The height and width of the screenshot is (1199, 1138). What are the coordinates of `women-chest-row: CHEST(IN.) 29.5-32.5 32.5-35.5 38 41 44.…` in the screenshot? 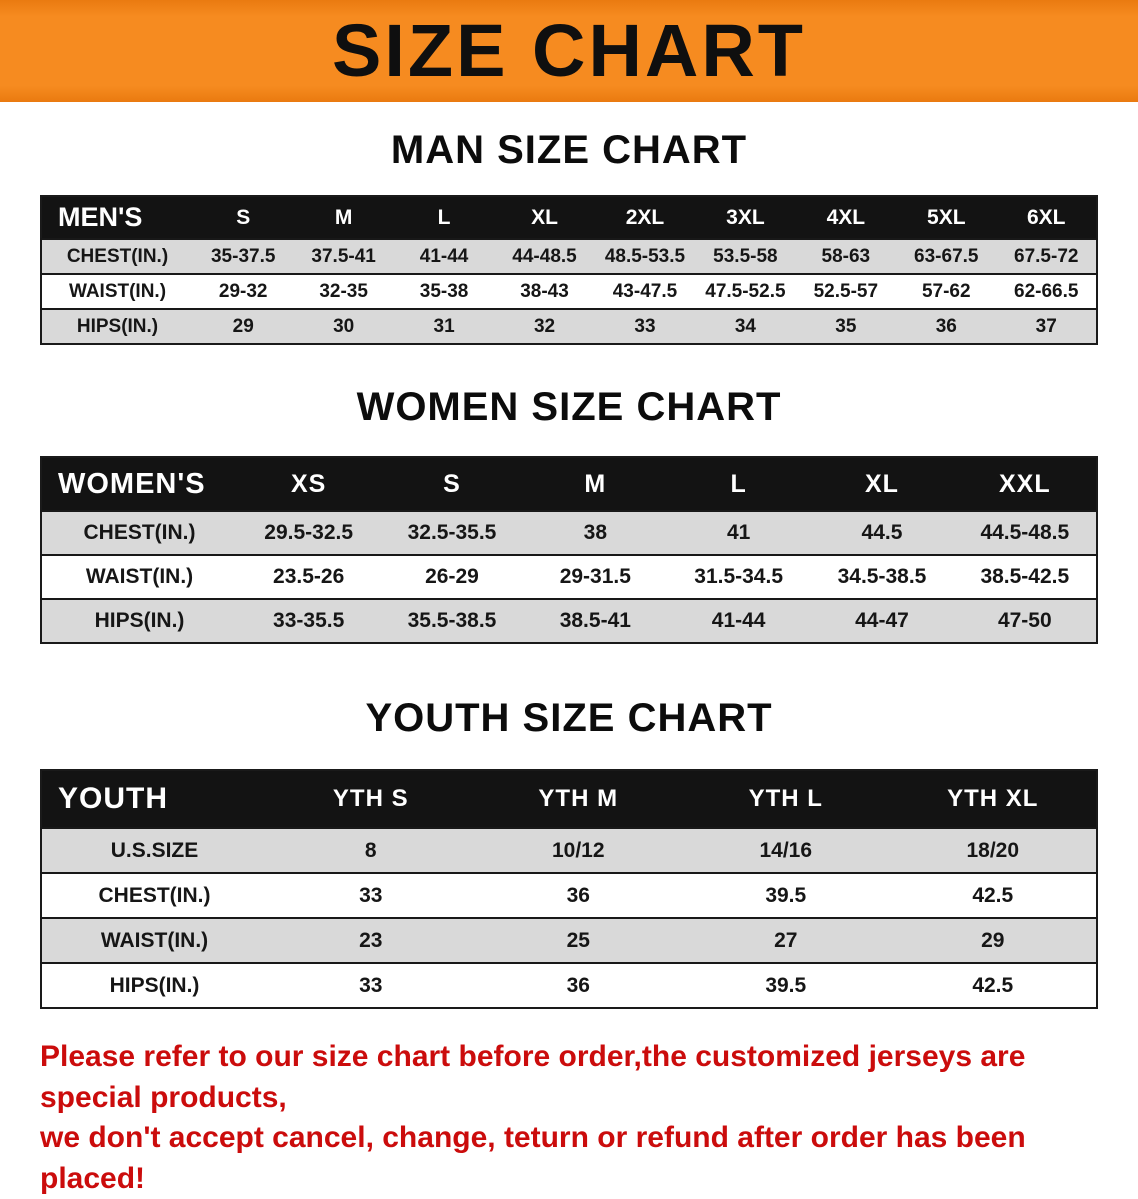 It's located at (569, 533).